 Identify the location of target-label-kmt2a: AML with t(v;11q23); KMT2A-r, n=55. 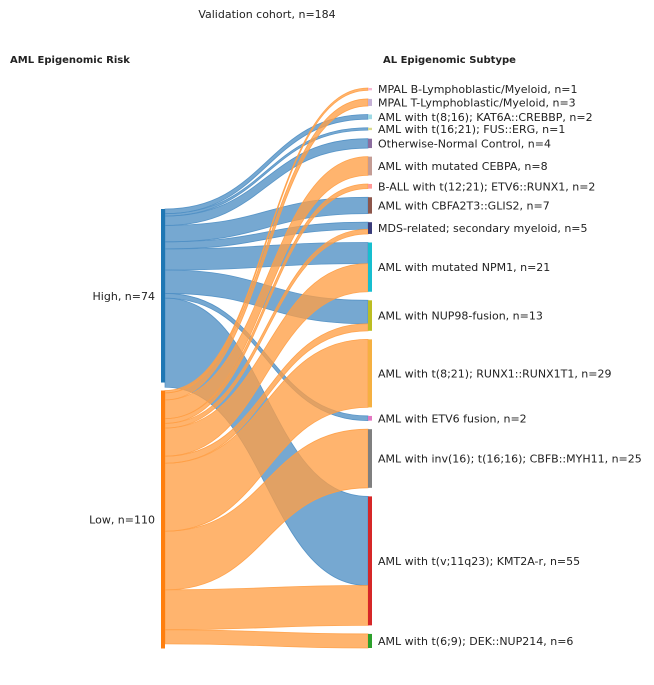
(479, 561).